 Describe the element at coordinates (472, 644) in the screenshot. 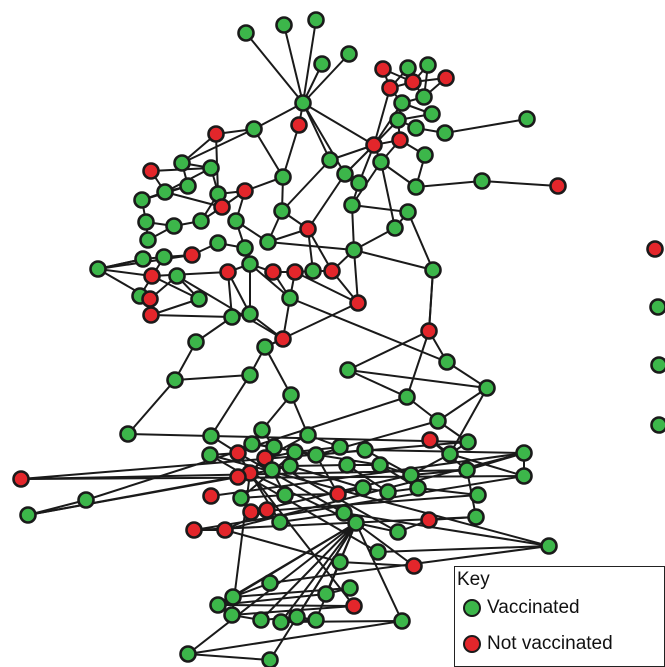

I see `not-vaccinated-marker` at that location.